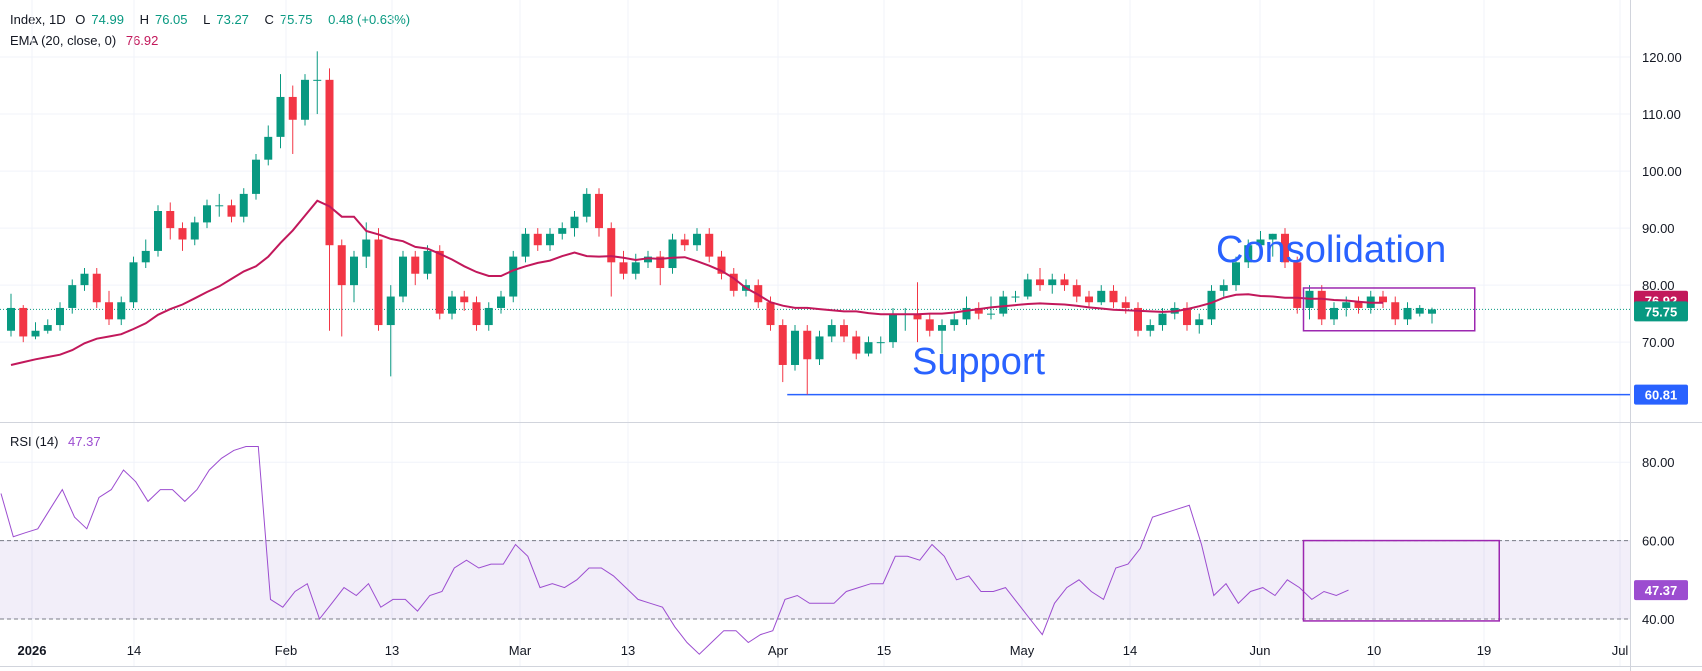  What do you see at coordinates (1374, 650) in the screenshot?
I see `x-tick-label: 10` at bounding box center [1374, 650].